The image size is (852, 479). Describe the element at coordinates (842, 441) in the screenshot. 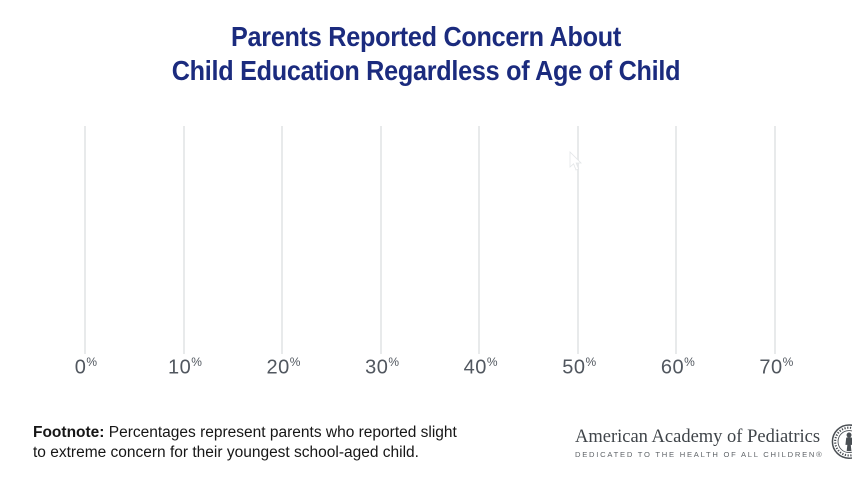

I see `aap-seal-icon: ®` at that location.